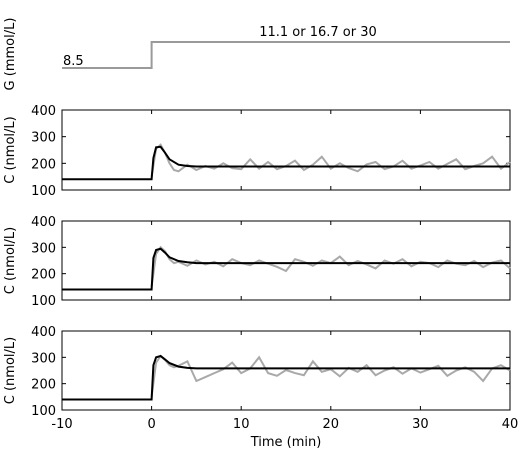  Describe the element at coordinates (43, 164) in the screenshot. I see `panel-1-ytick-label-200: 200` at that location.